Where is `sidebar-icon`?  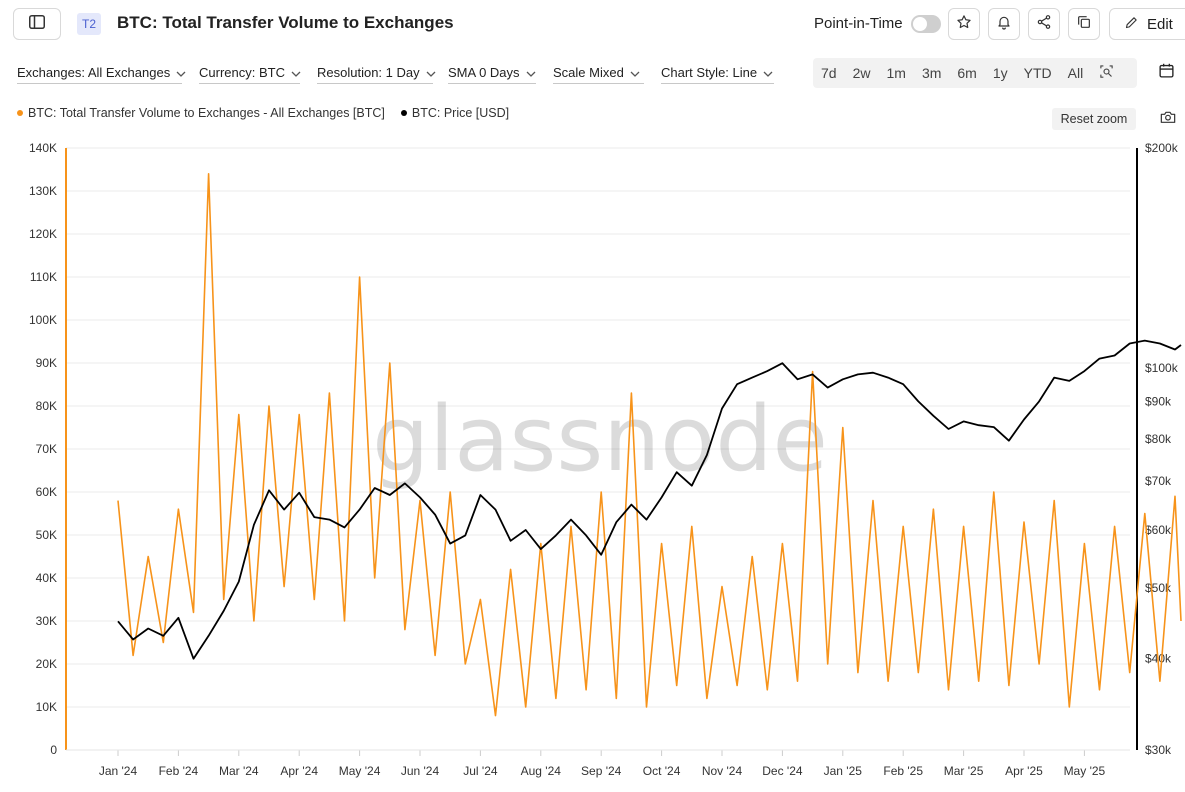
sidebar-icon is located at coordinates (37, 24).